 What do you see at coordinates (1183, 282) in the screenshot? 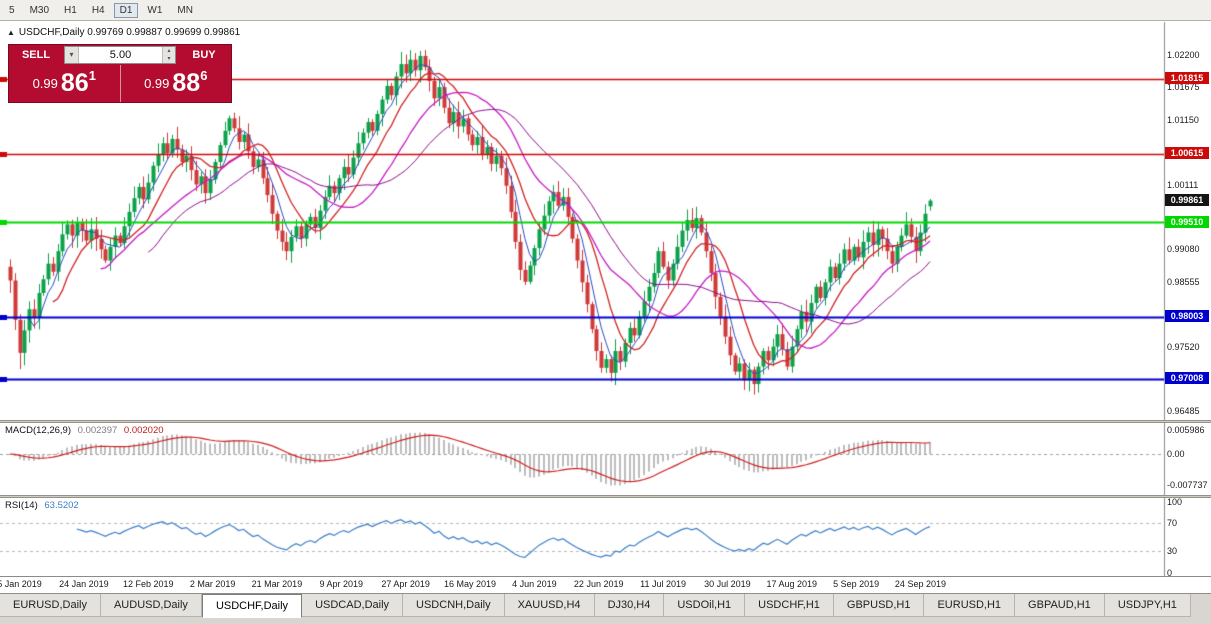
I see `y-axis-label: 0.98555` at bounding box center [1183, 282].